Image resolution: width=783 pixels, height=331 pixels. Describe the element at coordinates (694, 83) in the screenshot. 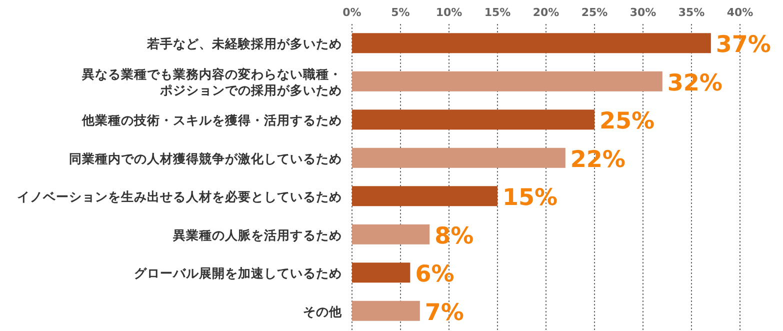

I see `data-label: 32%` at that location.